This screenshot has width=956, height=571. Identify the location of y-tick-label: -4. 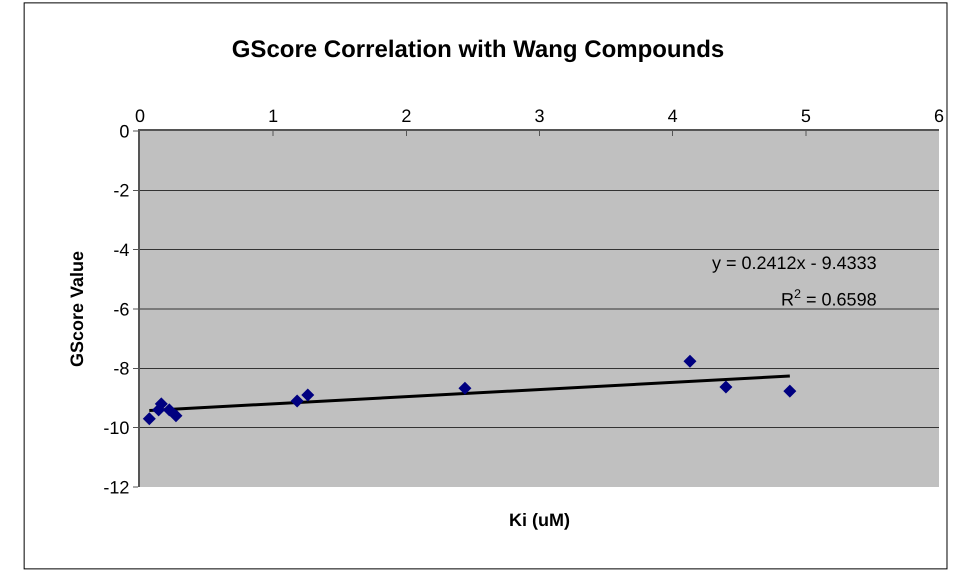
(121, 250).